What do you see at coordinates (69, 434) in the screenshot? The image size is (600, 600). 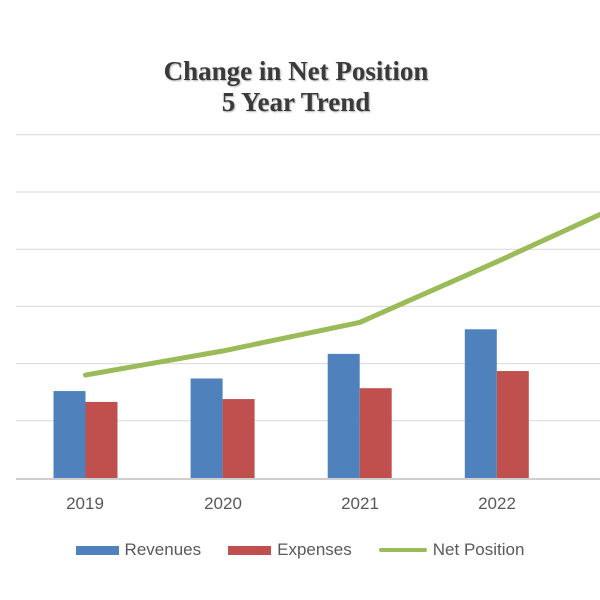 I see `bar-revenues-2019` at bounding box center [69, 434].